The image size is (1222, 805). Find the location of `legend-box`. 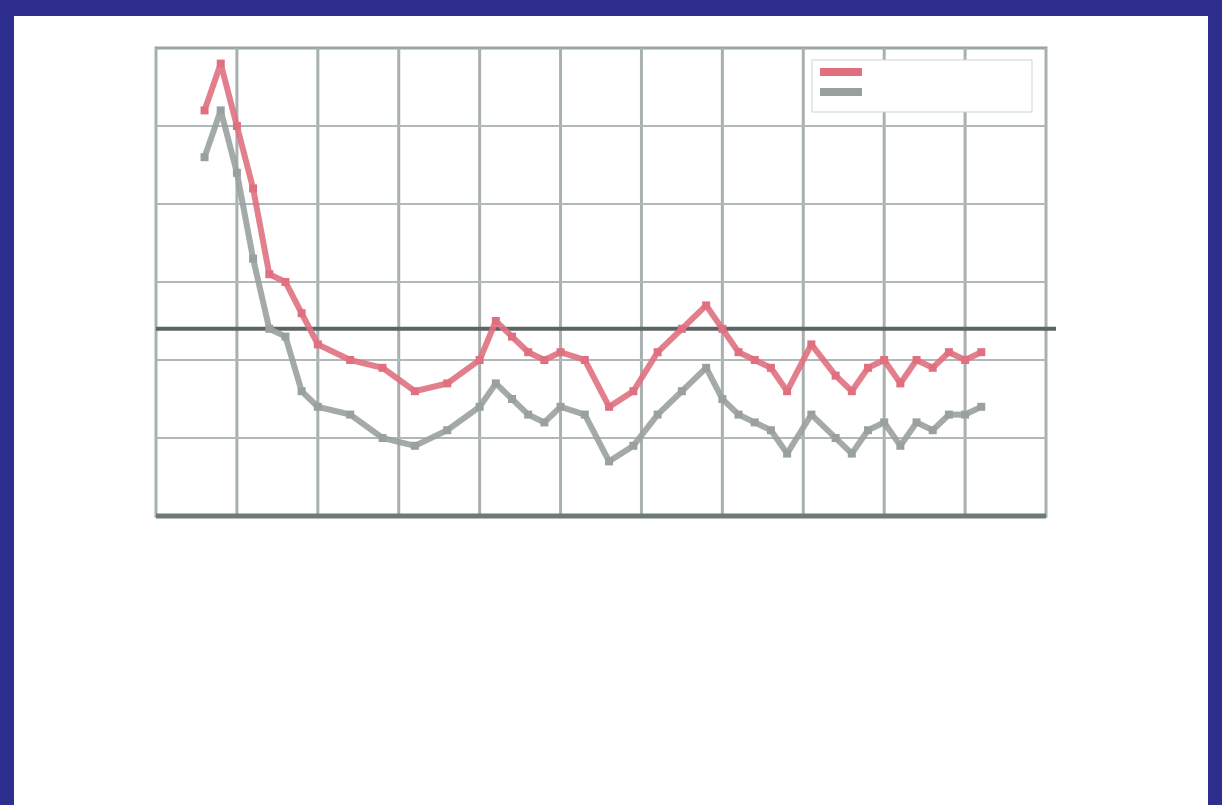

legend-box is located at coordinates (922, 86).